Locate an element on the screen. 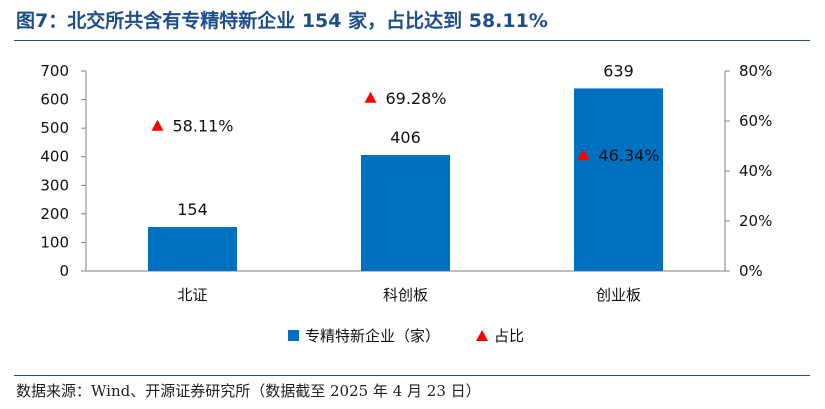  category-label: 创业板 is located at coordinates (618, 295).